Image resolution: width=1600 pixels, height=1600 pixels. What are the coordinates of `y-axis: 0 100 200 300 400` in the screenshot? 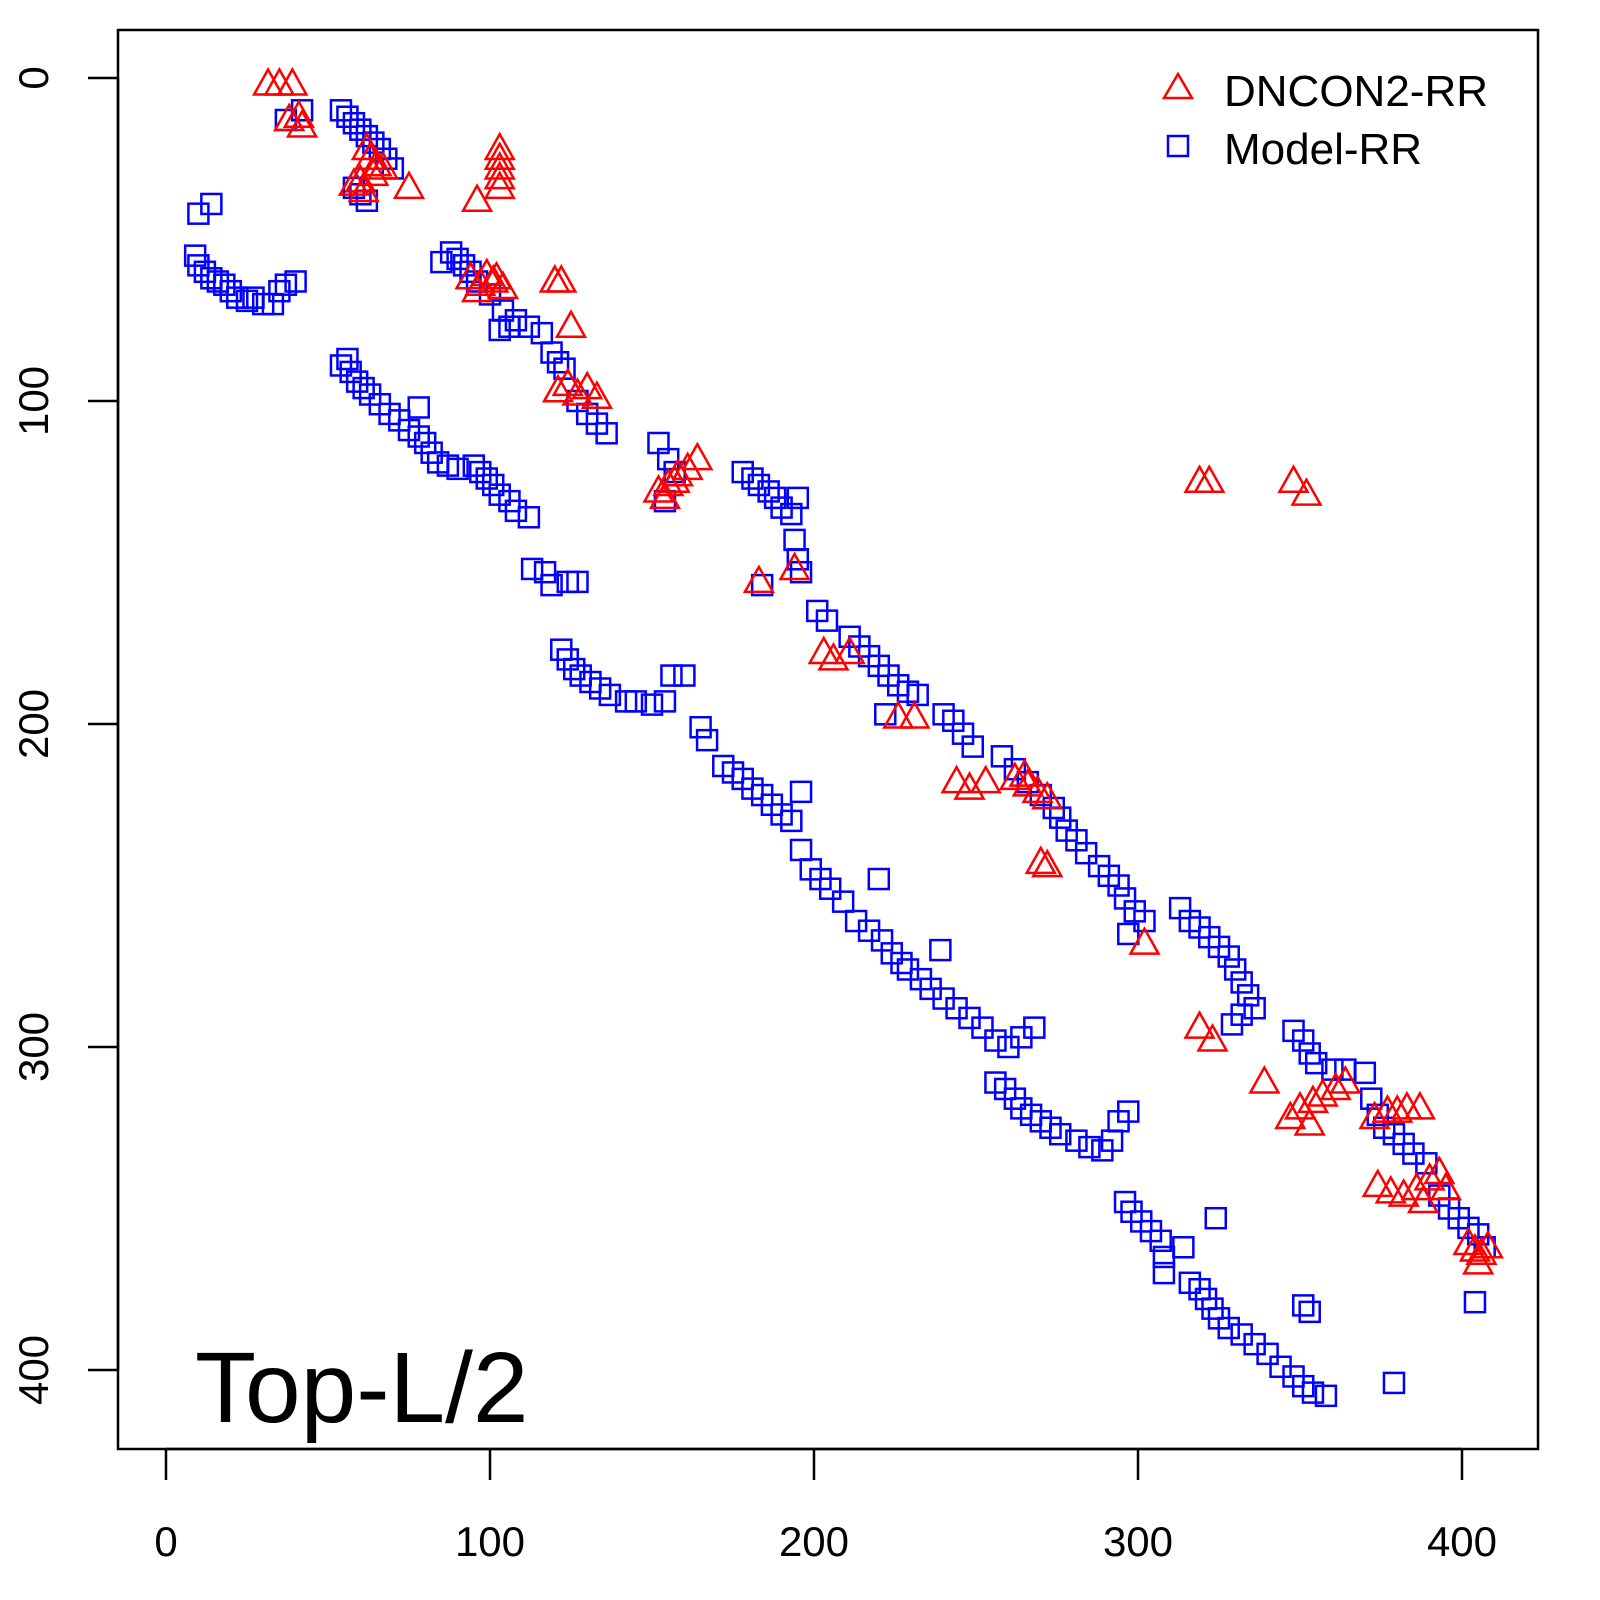 It's located at (65, 735).